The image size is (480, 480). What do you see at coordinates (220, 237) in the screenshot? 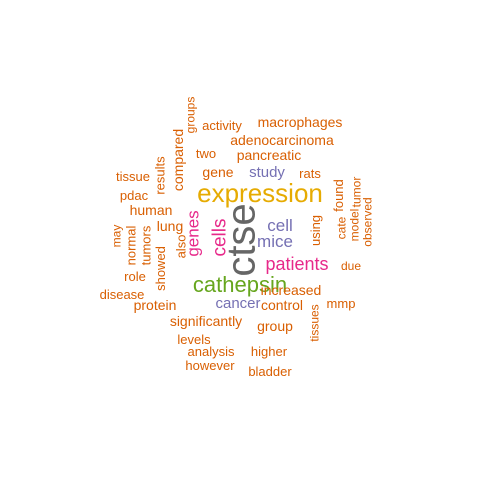
I see `word-cells: cells` at bounding box center [220, 237].